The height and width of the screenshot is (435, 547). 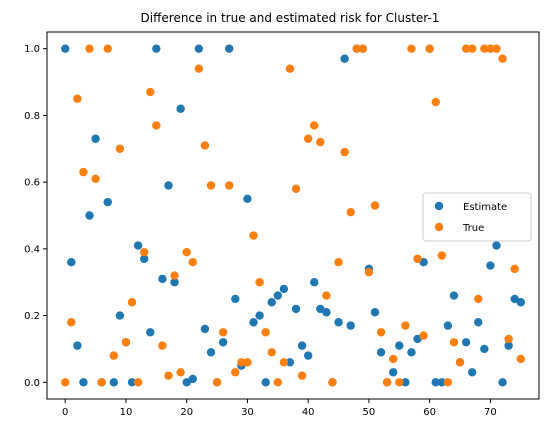 What do you see at coordinates (35, 216) in the screenshot?
I see `y-axis: 0.00.20.40.60.81.0` at bounding box center [35, 216].